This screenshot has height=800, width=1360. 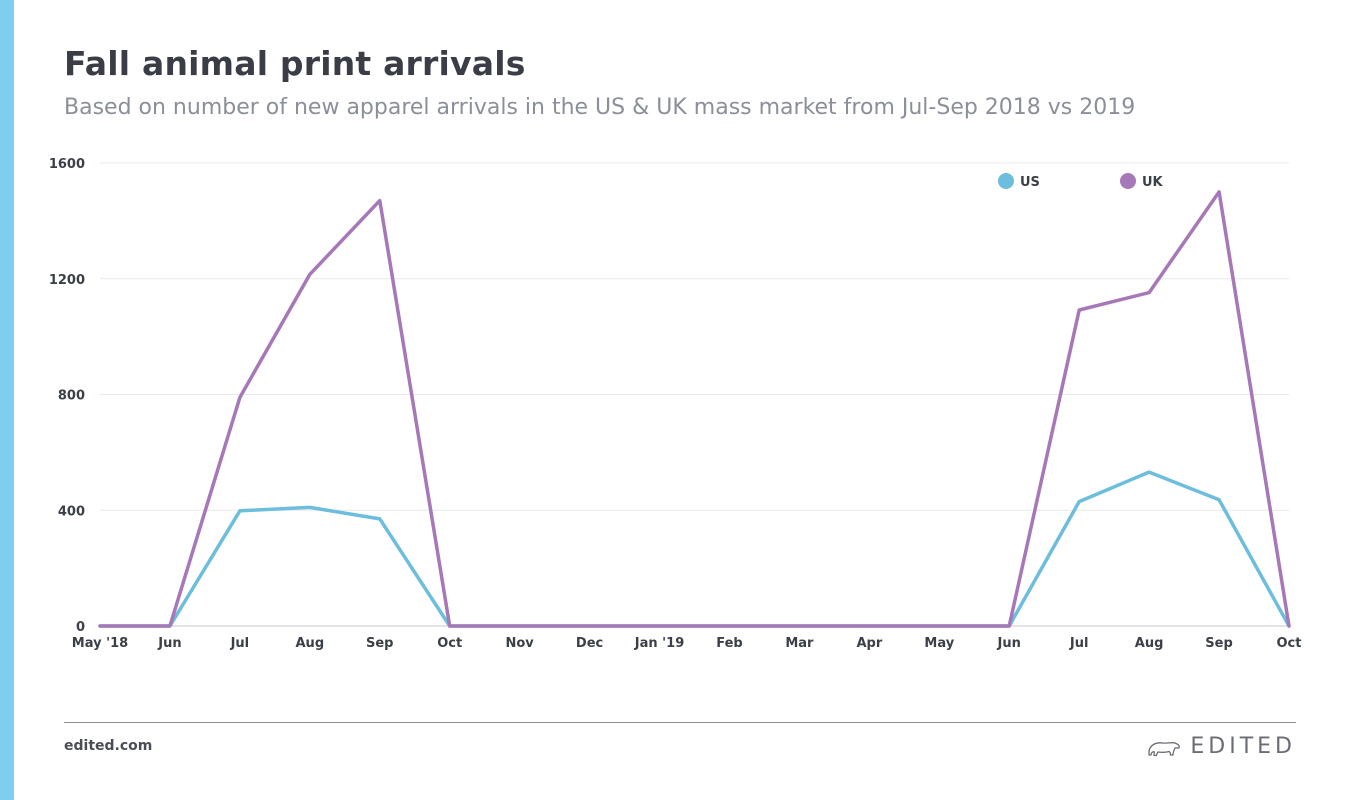 I want to click on x-tick-label: Nov, so click(x=519, y=643).